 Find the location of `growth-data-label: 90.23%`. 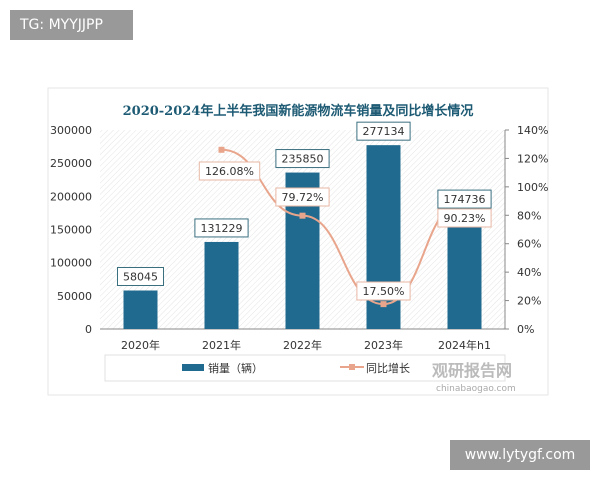

growth-data-label: 90.23% is located at coordinates (465, 218).